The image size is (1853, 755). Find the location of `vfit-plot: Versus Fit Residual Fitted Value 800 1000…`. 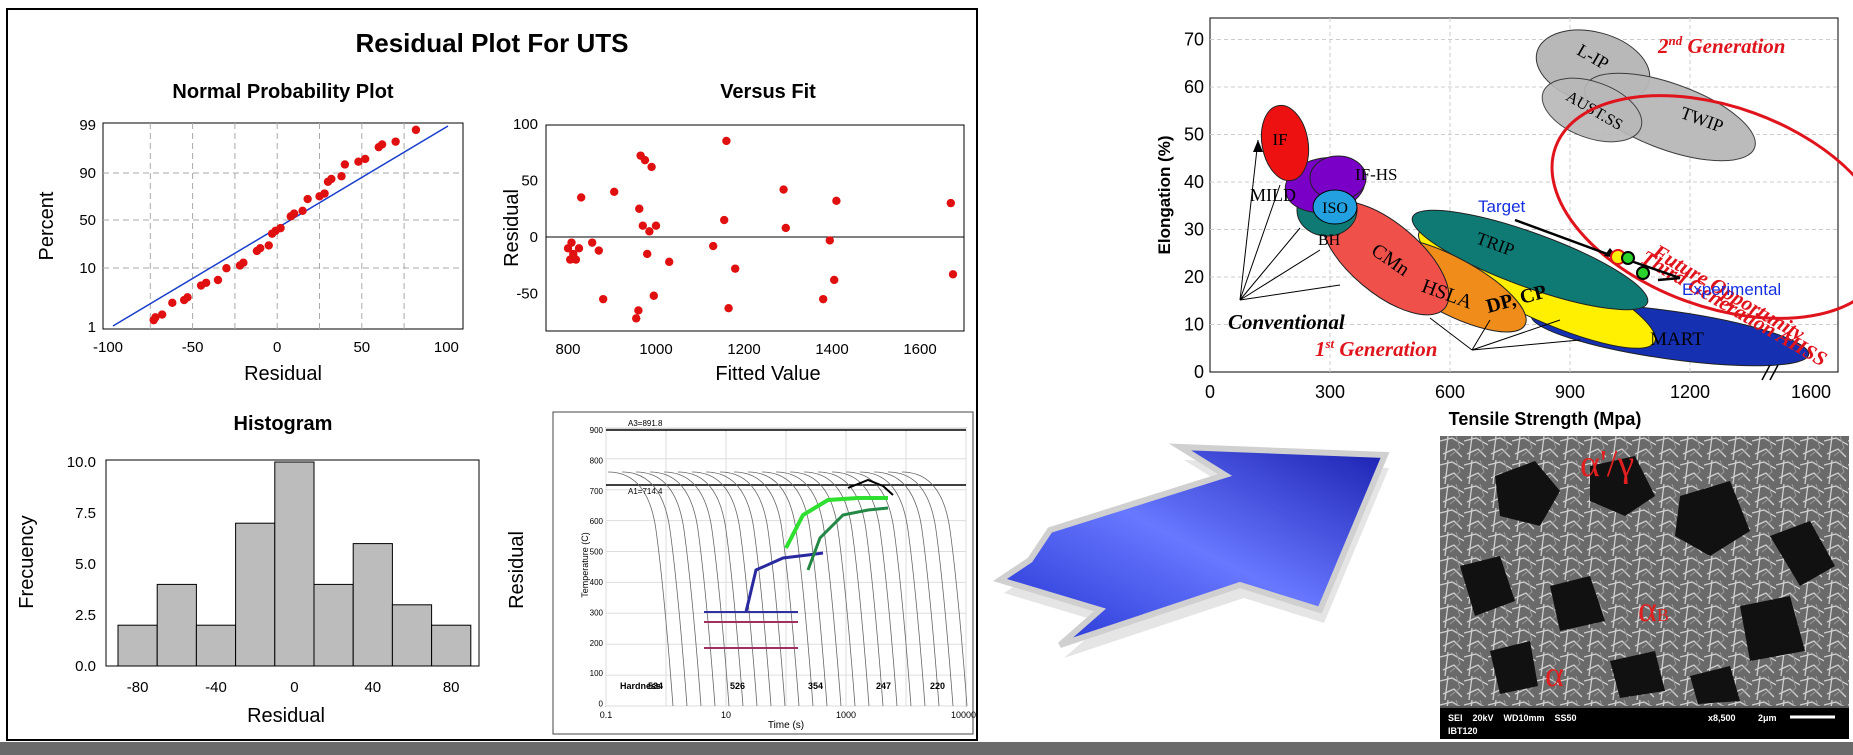

vfit-plot: Versus Fit Residual Fitted Value 800 1000… is located at coordinates (733, 233).